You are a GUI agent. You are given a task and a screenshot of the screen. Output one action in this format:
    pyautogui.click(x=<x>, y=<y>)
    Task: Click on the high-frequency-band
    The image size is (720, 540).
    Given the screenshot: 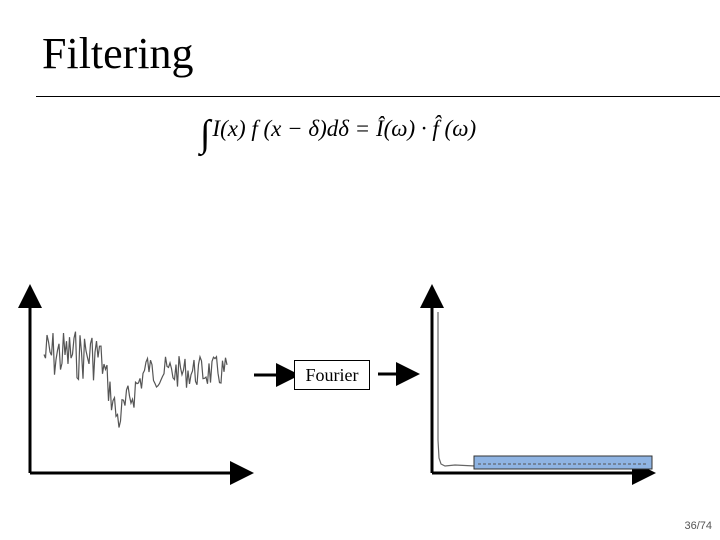 What is the action you would take?
    pyautogui.click(x=563, y=462)
    